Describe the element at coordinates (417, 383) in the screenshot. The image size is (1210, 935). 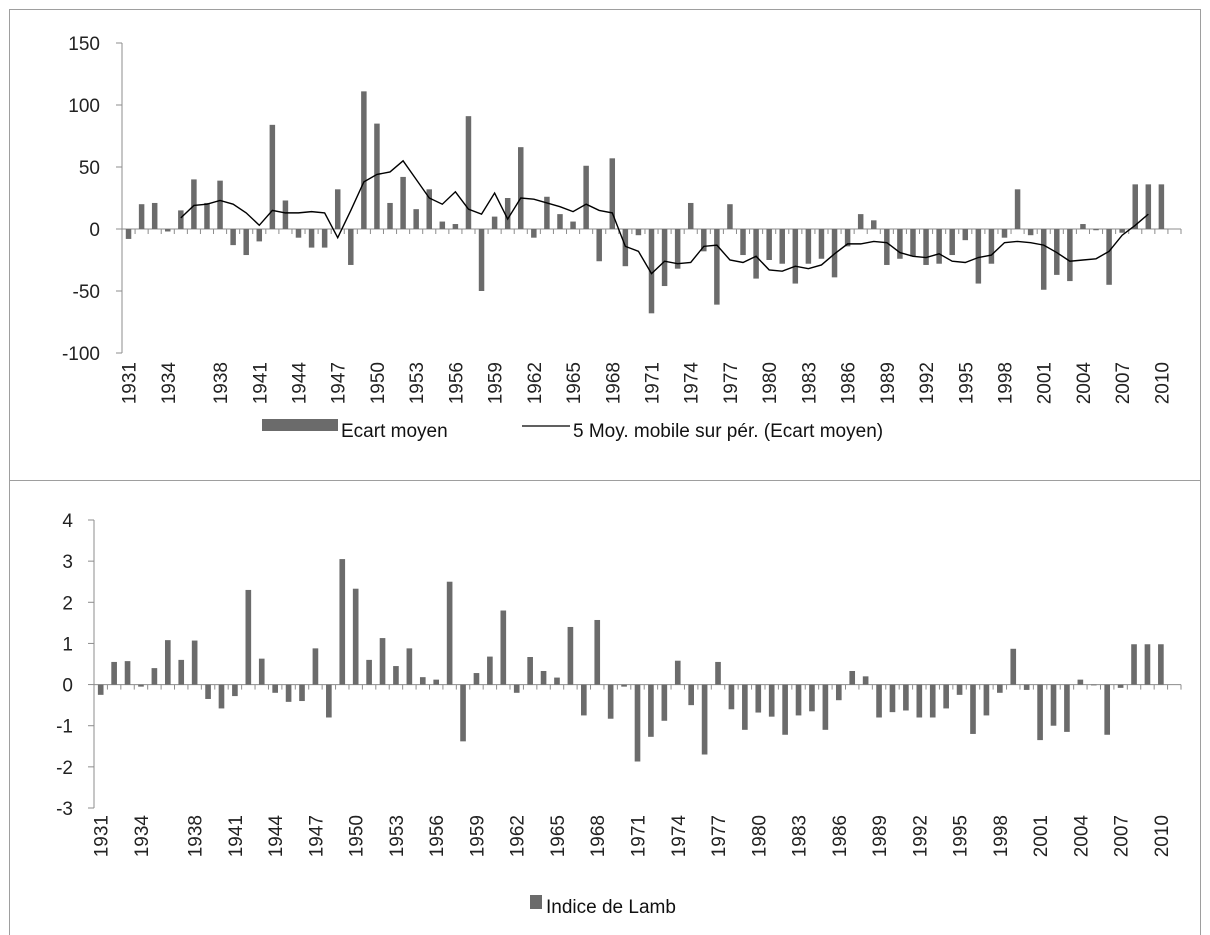
I see `x-tick-label: 1953` at that location.